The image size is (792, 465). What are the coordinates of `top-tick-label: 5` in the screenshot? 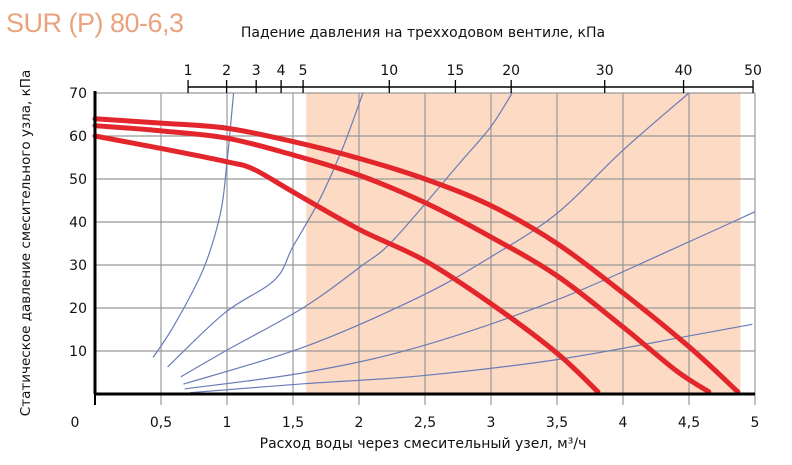 It's located at (303, 71).